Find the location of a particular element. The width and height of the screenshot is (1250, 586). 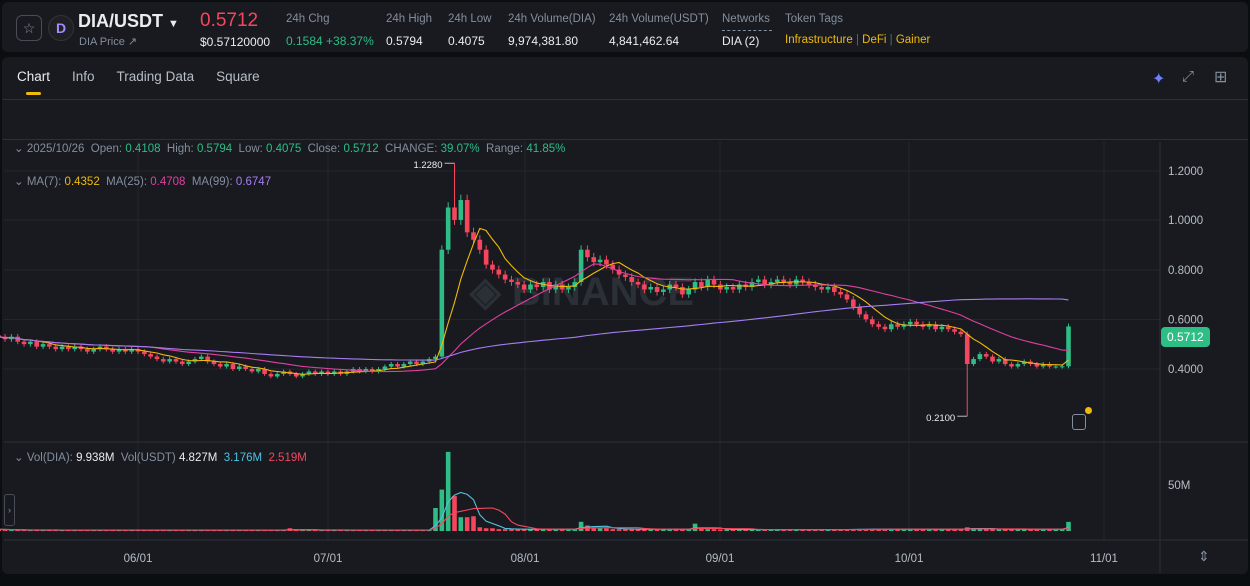

ai-sparkle-icon: ✦ is located at coordinates (1159, 79).